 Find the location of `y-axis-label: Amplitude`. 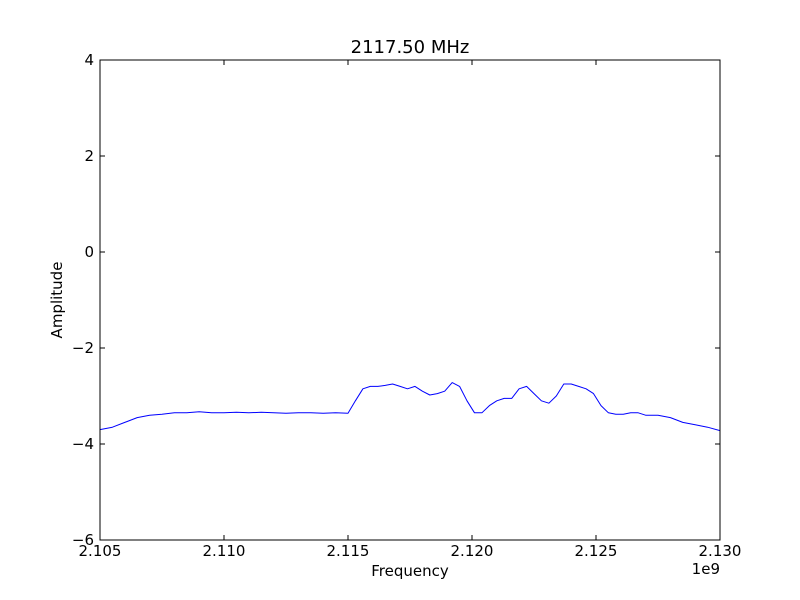

y-axis-label: Amplitude is located at coordinates (57, 300).